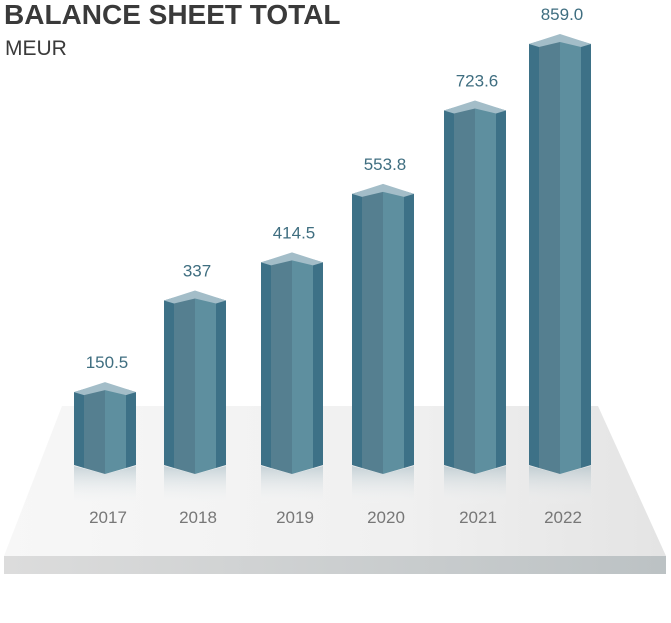  I want to click on category-label-2018: 2018, so click(198, 517).